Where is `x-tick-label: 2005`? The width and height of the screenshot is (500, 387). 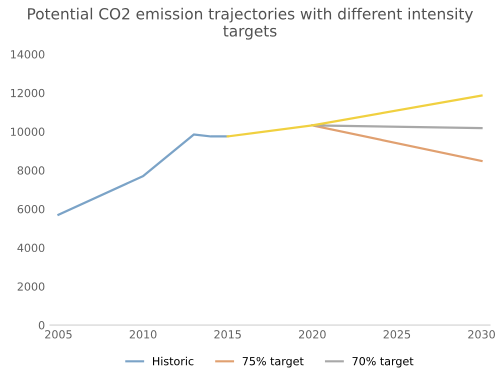 x-tick-label: 2005 is located at coordinates (58, 334).